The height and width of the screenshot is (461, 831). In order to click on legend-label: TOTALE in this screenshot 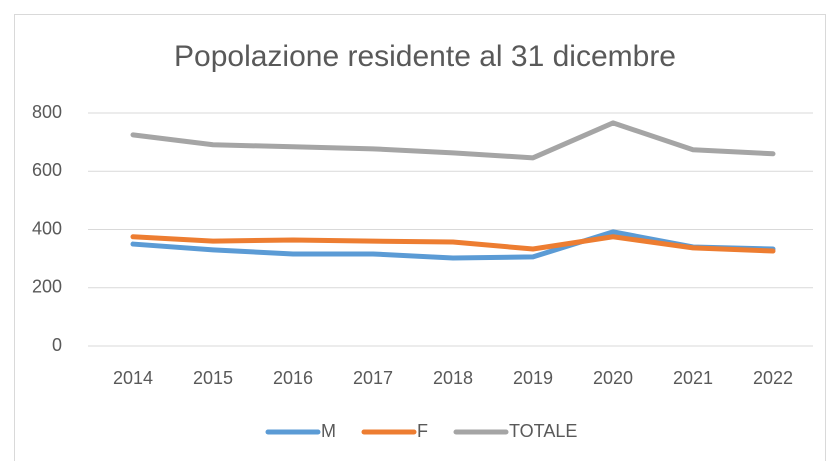, I will do `click(543, 431)`.